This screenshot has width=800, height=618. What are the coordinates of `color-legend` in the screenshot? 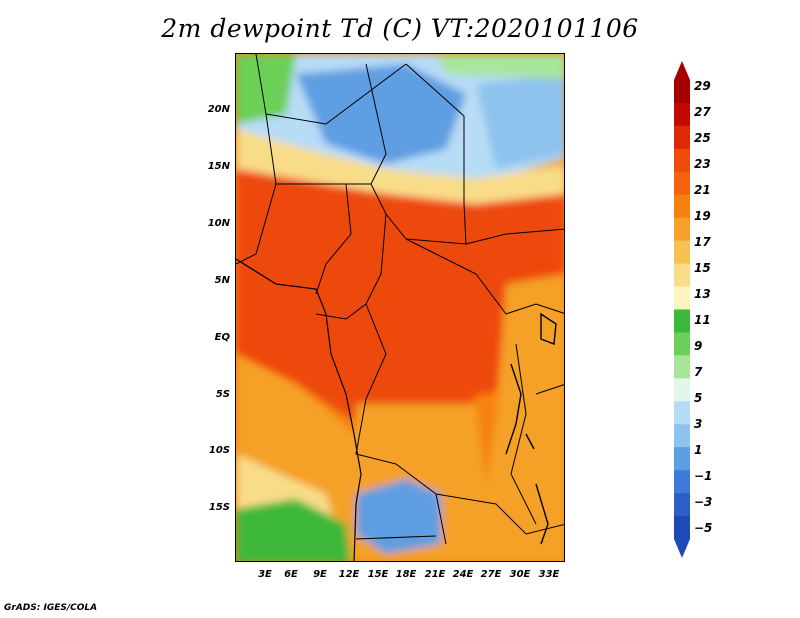 It's located at (682, 309).